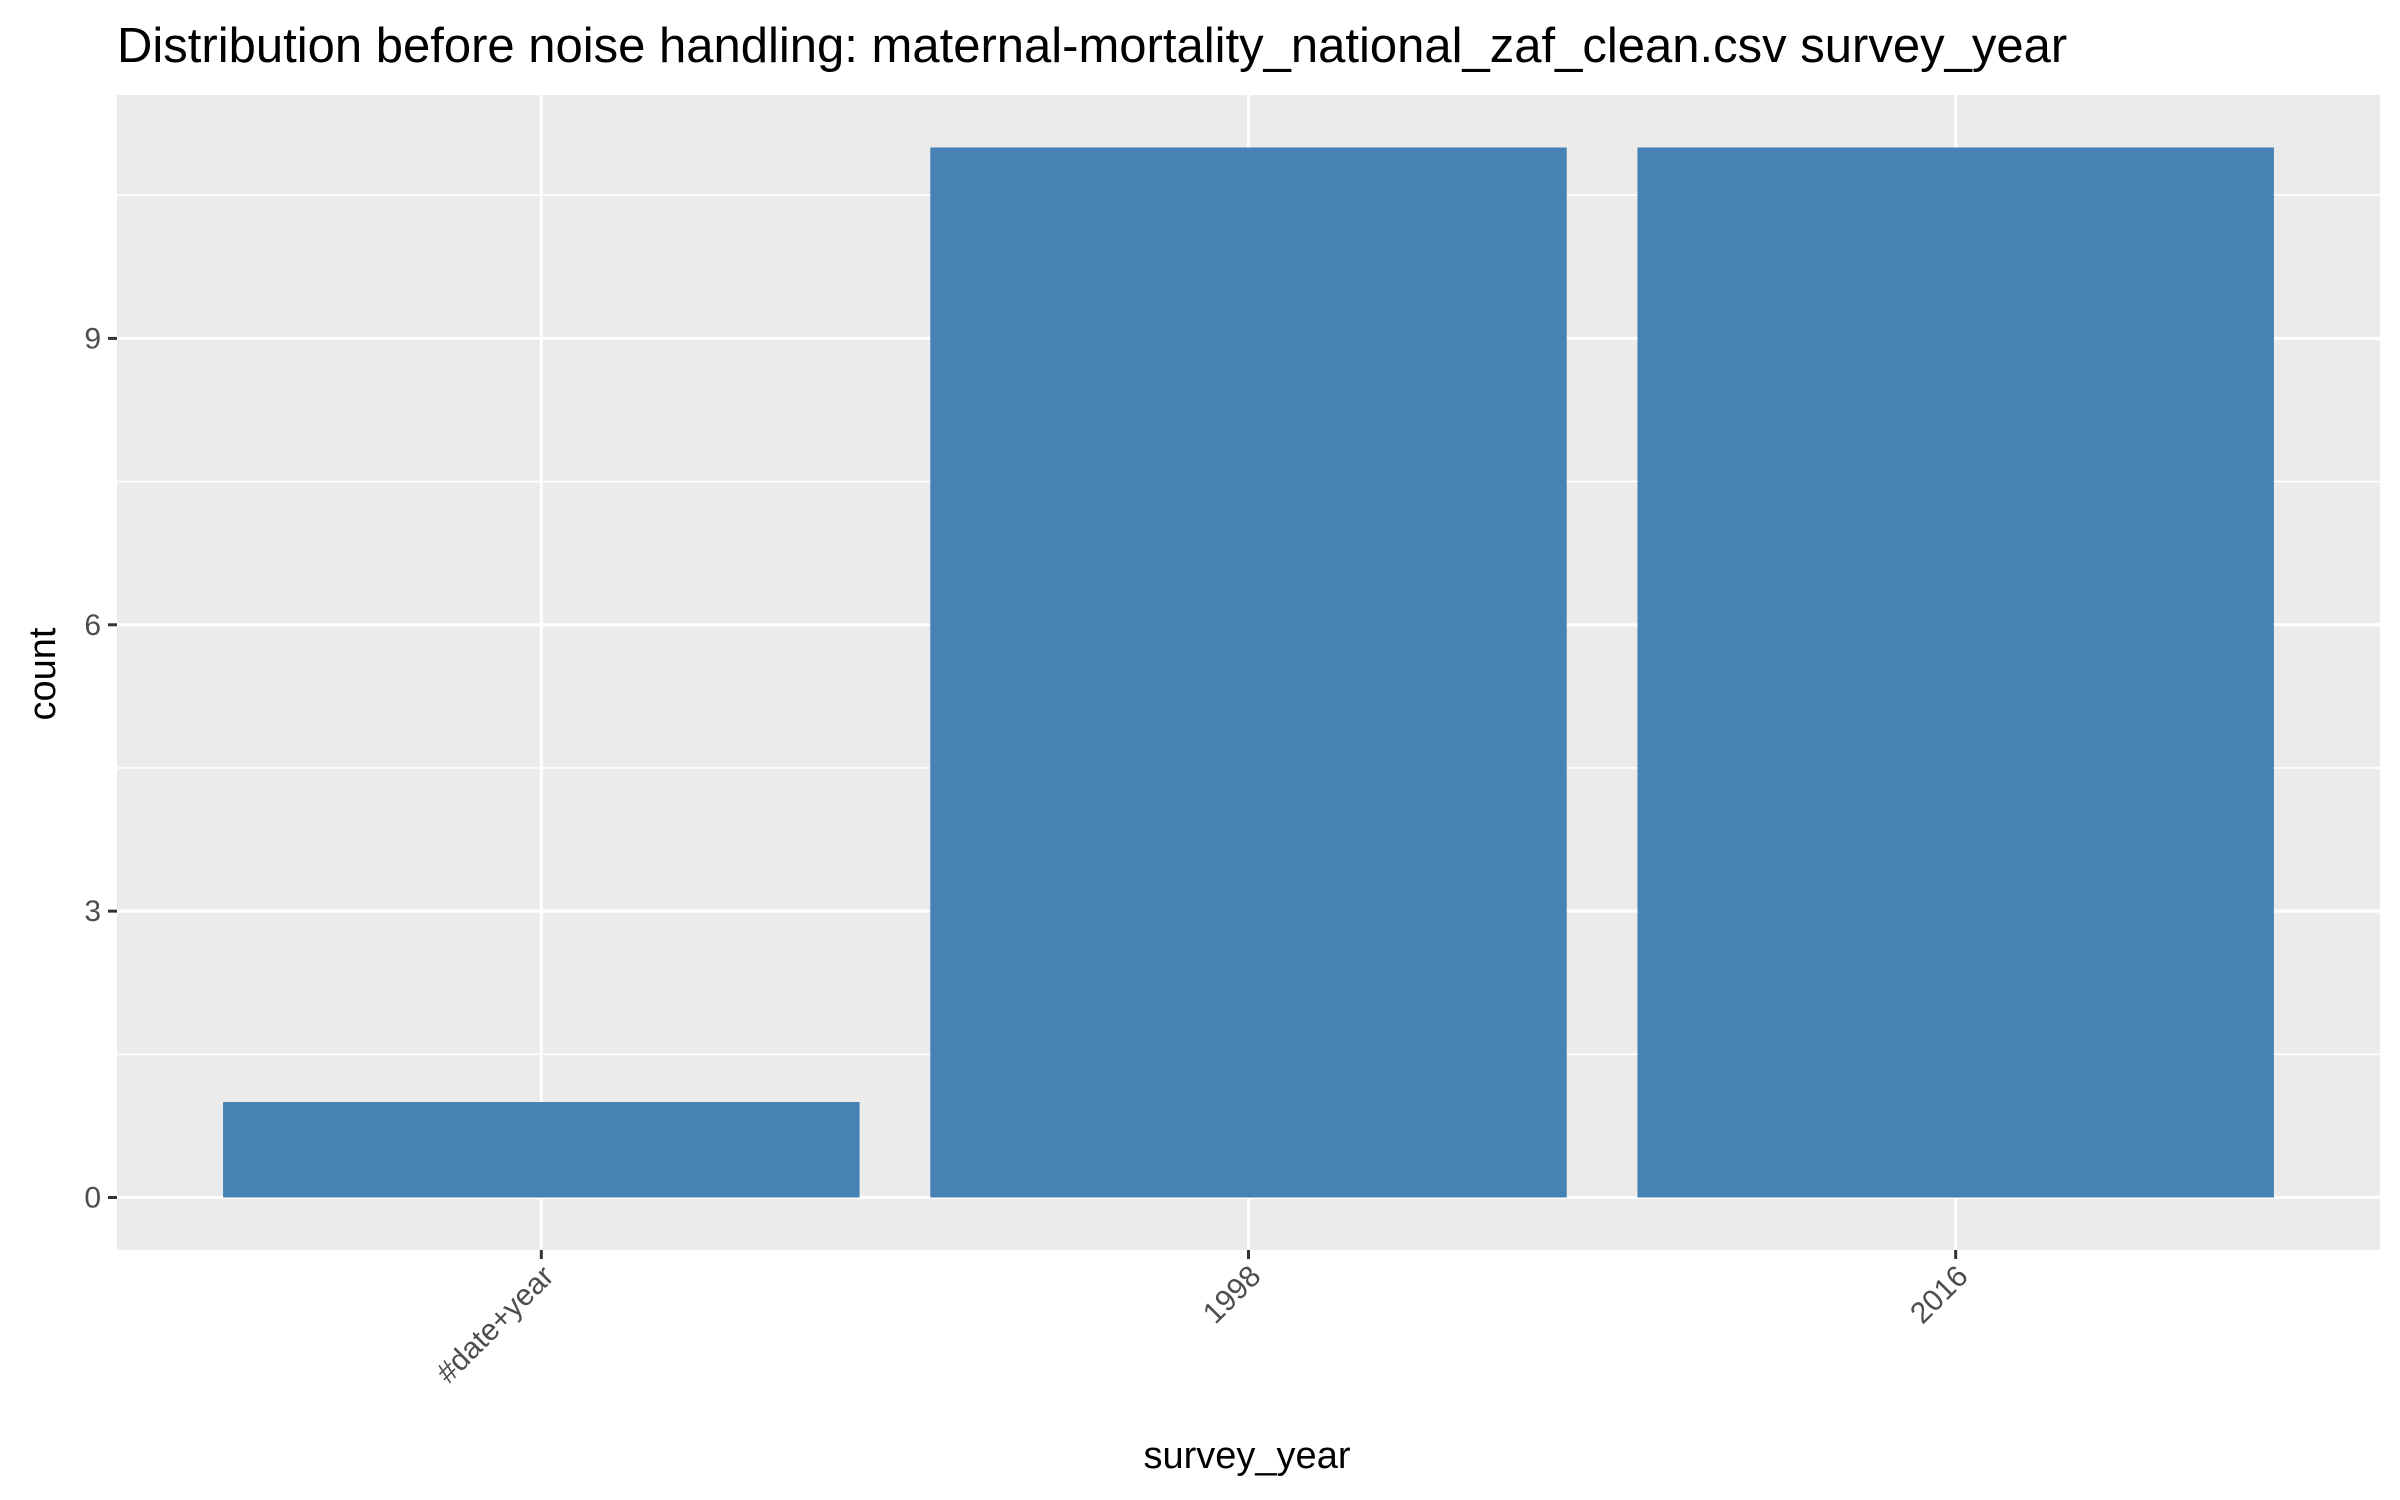  What do you see at coordinates (1247, 1456) in the screenshot?
I see `x-axis-title: survey_year` at bounding box center [1247, 1456].